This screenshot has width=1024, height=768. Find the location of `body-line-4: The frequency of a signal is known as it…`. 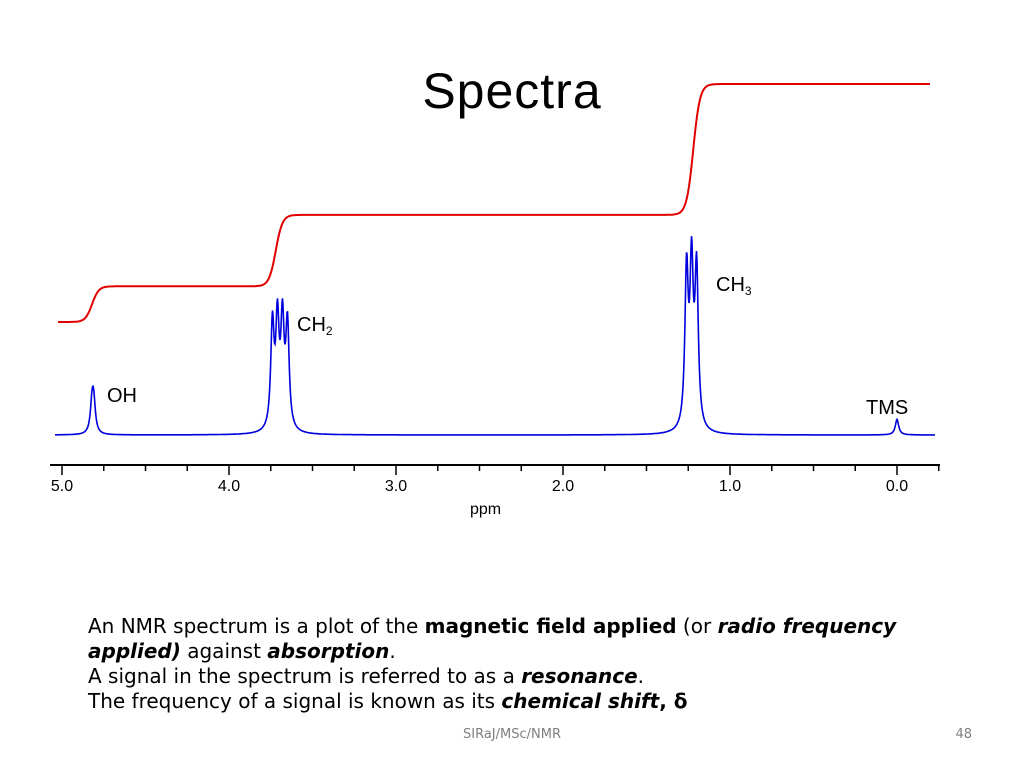

body-line-4: The frequency of a signal is known as it… is located at coordinates (388, 701).